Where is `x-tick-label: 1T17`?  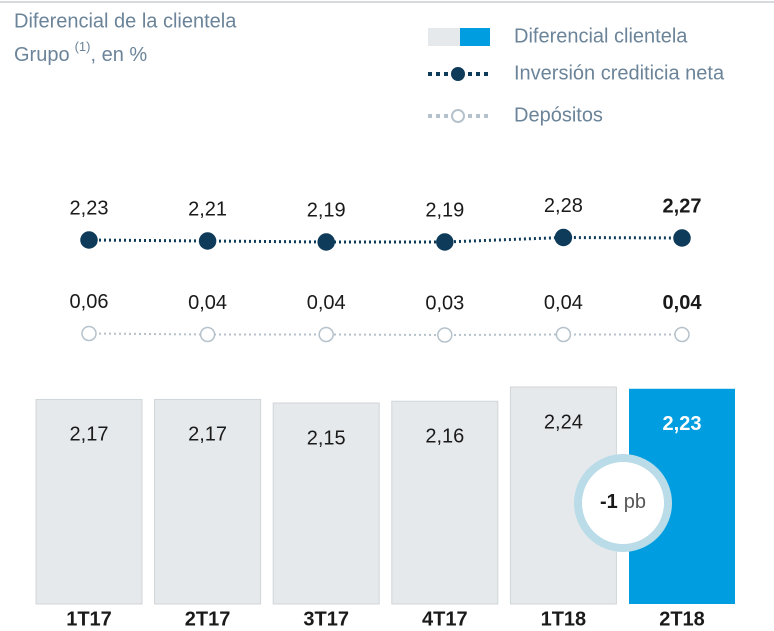
x-tick-label: 1T17 is located at coordinates (89, 619).